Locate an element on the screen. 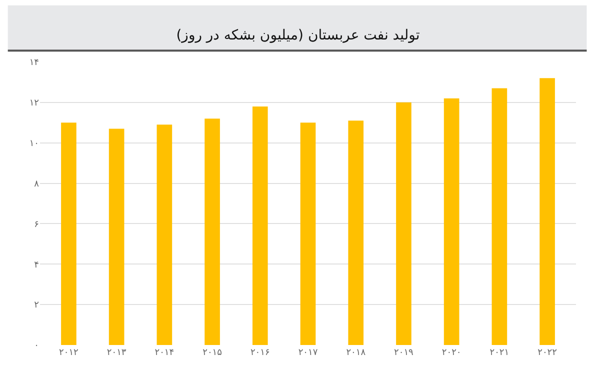 The image size is (596, 385). x-tick-label: ۲۰۱۵ is located at coordinates (212, 353).